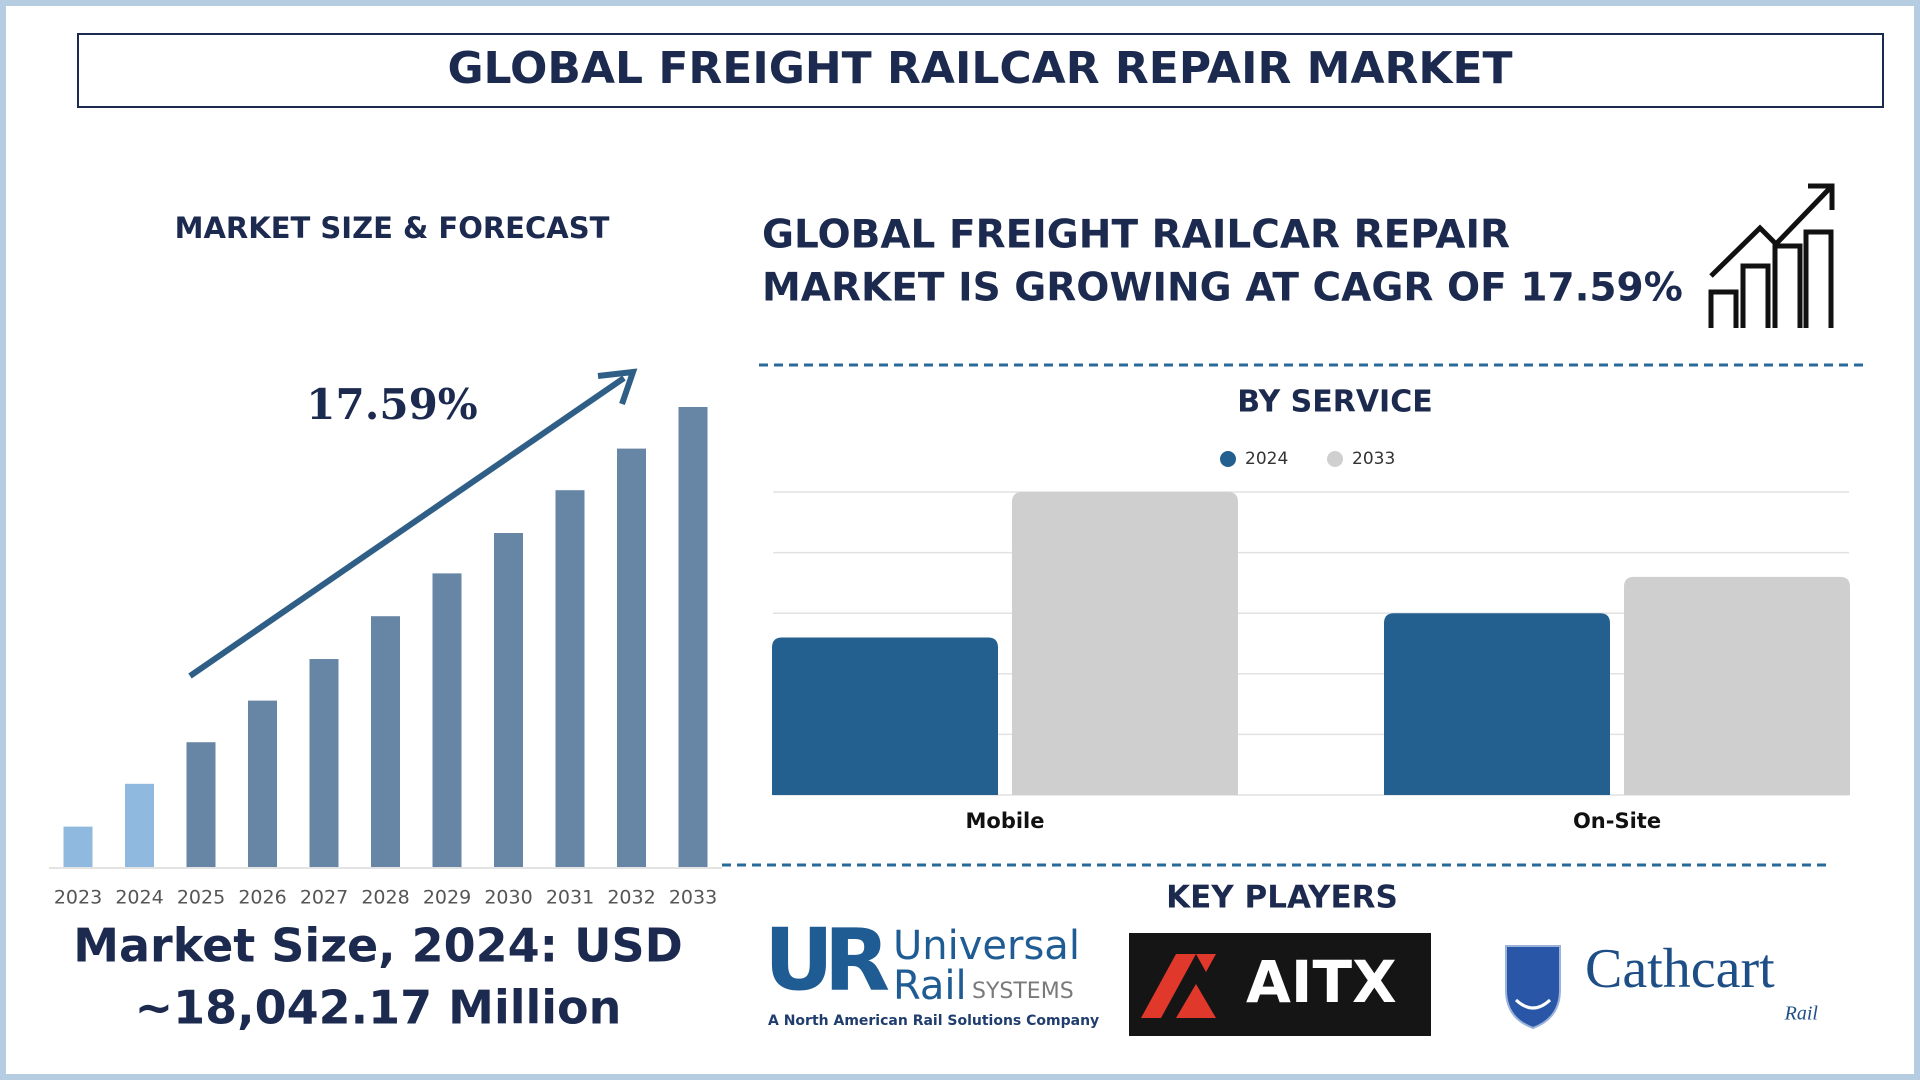  Describe the element at coordinates (508, 898) in the screenshot. I see `x-tick-label: 2030` at that location.